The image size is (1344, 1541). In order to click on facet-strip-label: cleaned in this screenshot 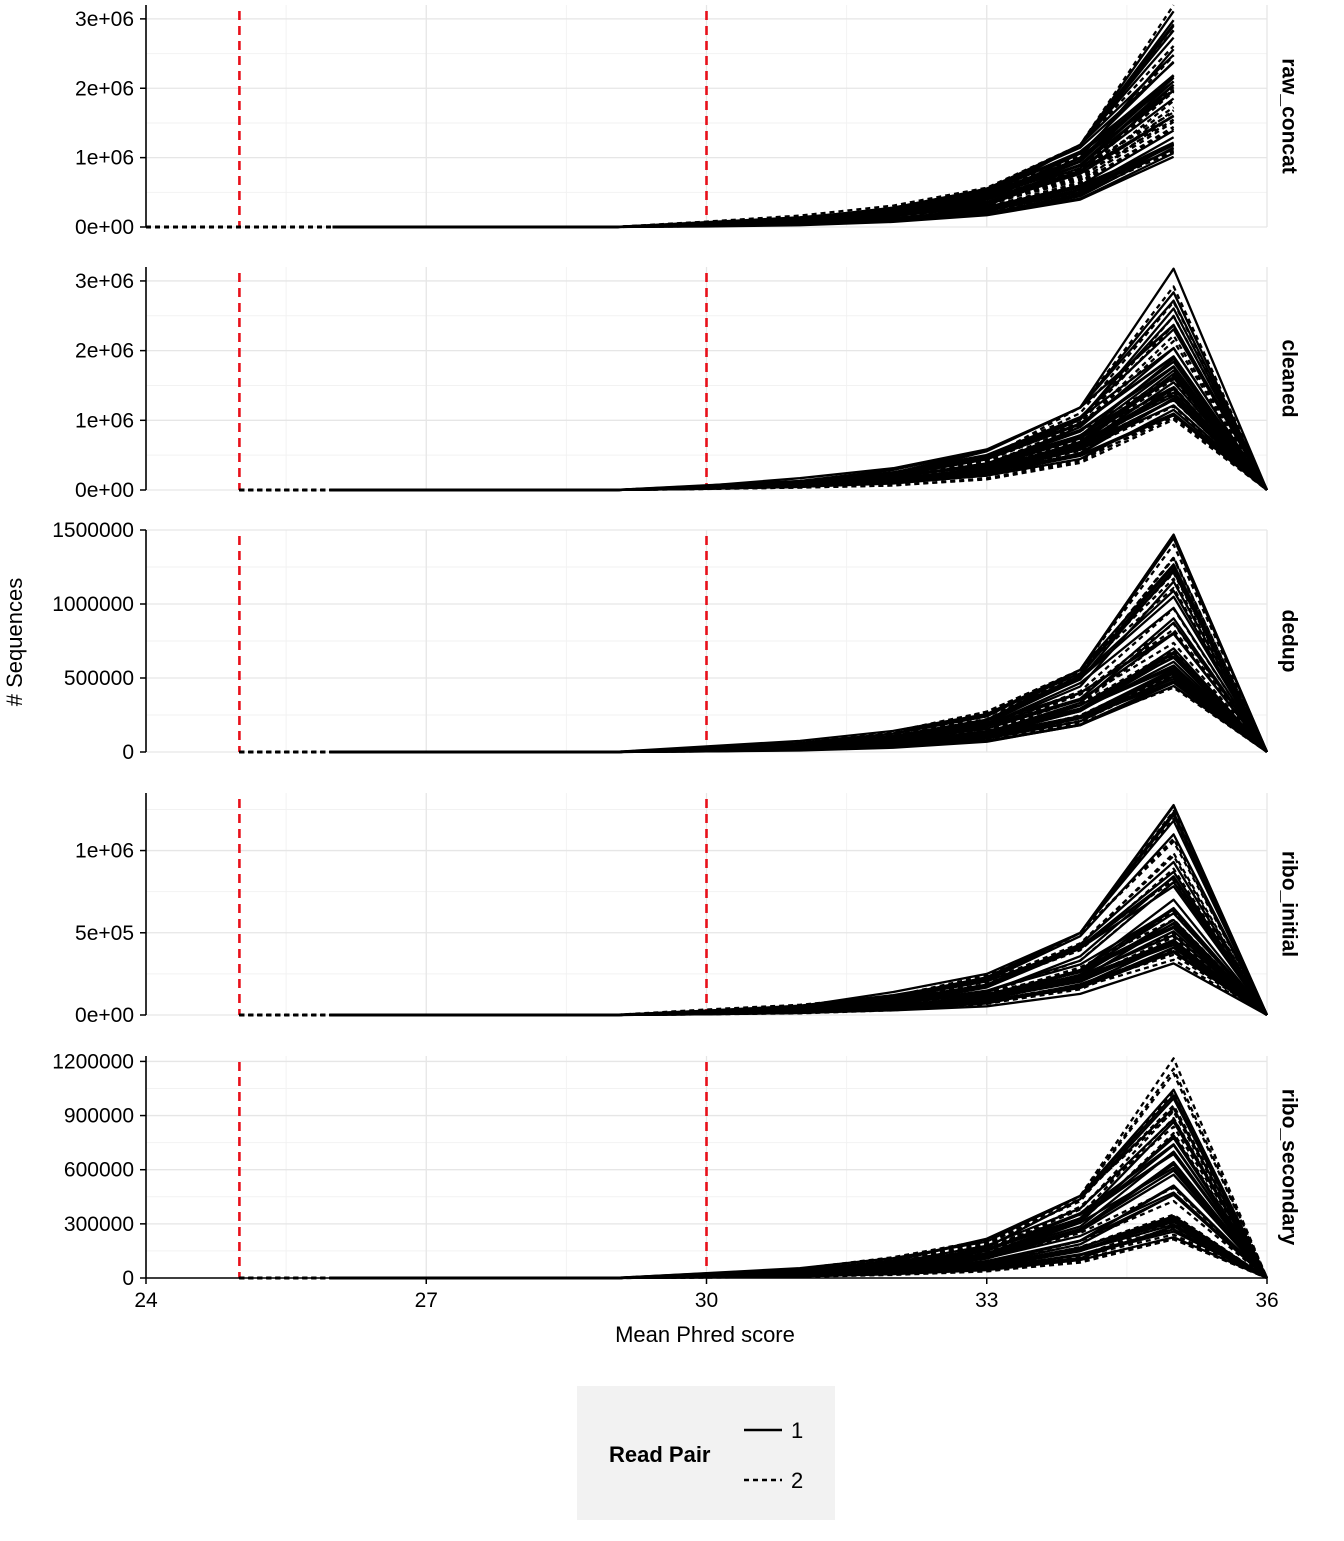, I will do `click(1288, 378)`.